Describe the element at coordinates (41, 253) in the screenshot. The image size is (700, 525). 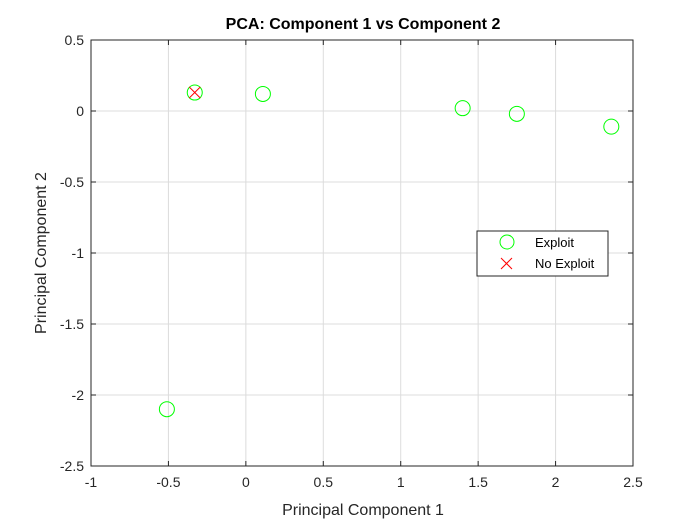
I see `y-axis-label: Principal Component 2` at that location.